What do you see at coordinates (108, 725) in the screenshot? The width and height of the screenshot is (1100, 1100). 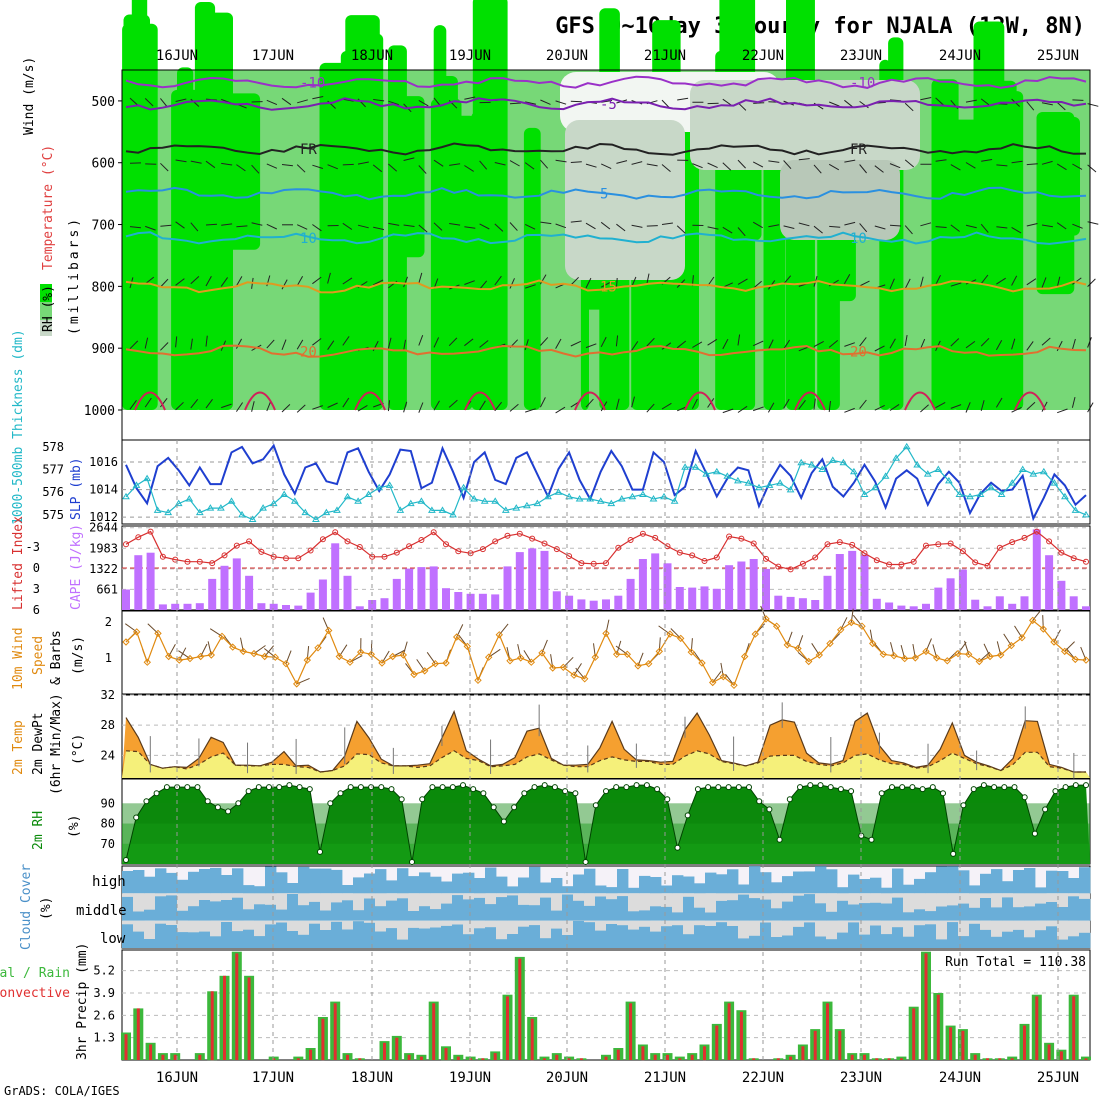 I see `temp-tick-label: 28` at bounding box center [108, 725].